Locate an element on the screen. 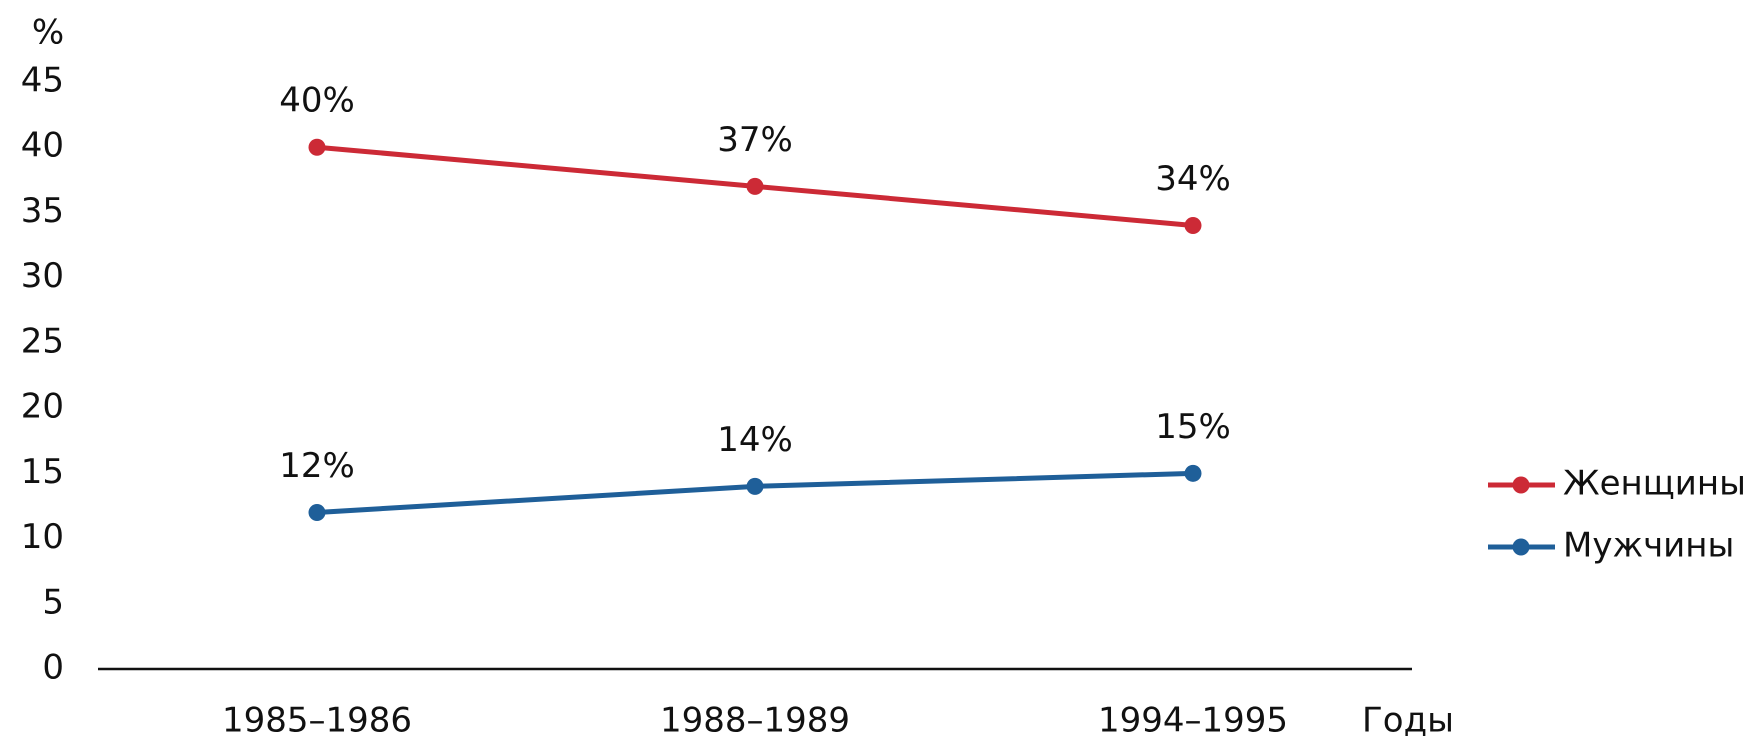 This screenshot has height=754, width=1755. x-tick-label: 1988–1989 is located at coordinates (755, 721).